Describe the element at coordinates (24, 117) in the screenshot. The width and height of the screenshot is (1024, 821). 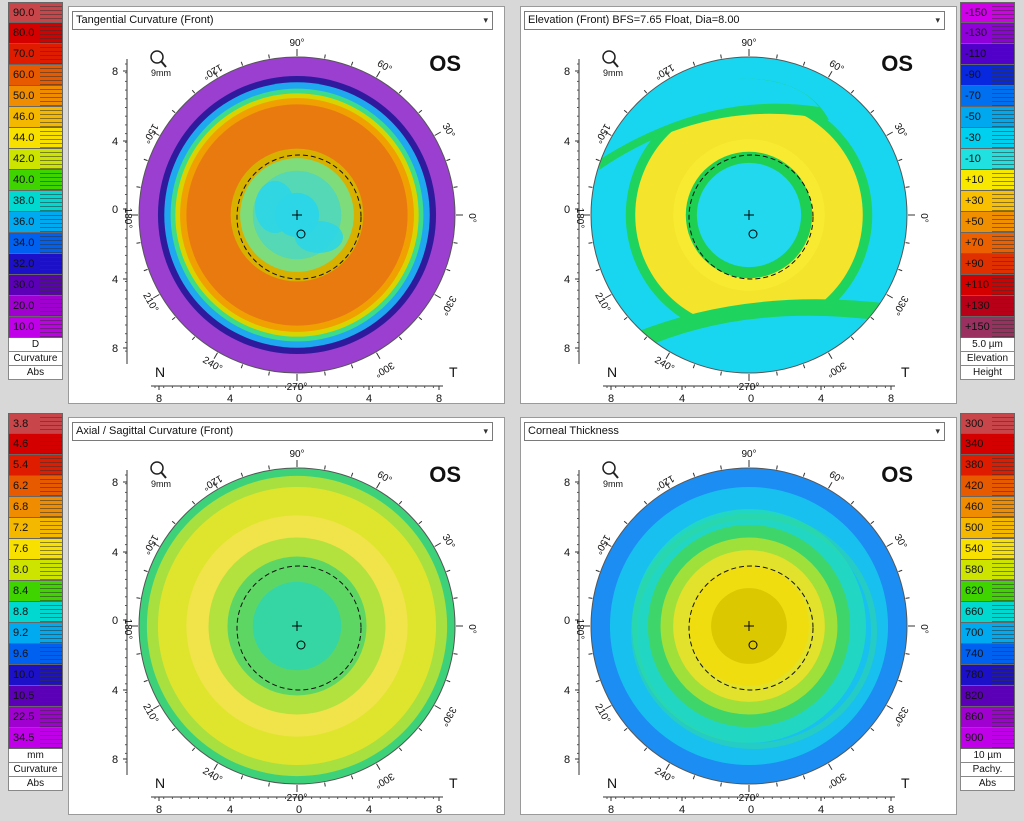
I see `scale-value: 46.0` at that location.